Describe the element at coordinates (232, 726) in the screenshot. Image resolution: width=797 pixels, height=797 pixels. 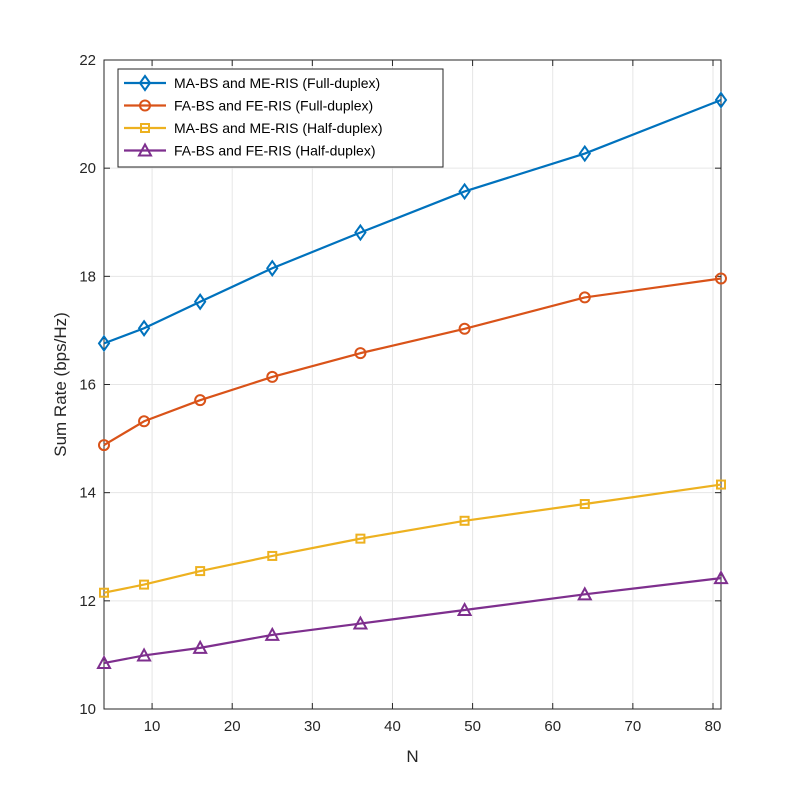
I see `x-tick-label: 20` at that location.